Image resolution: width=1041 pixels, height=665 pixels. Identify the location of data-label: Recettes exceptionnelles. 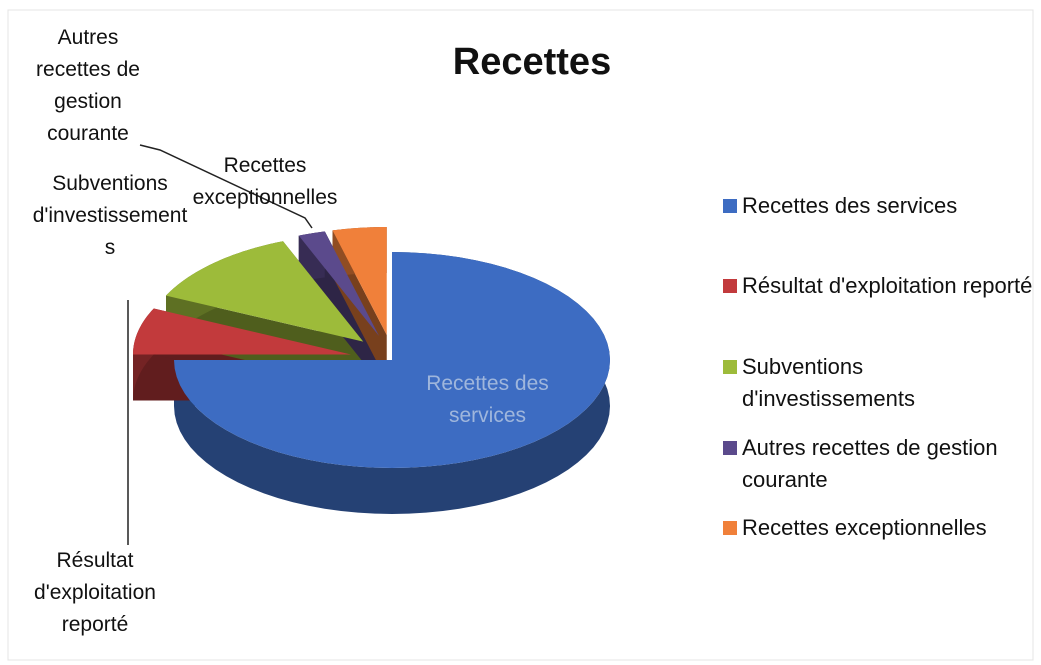
(265, 181).